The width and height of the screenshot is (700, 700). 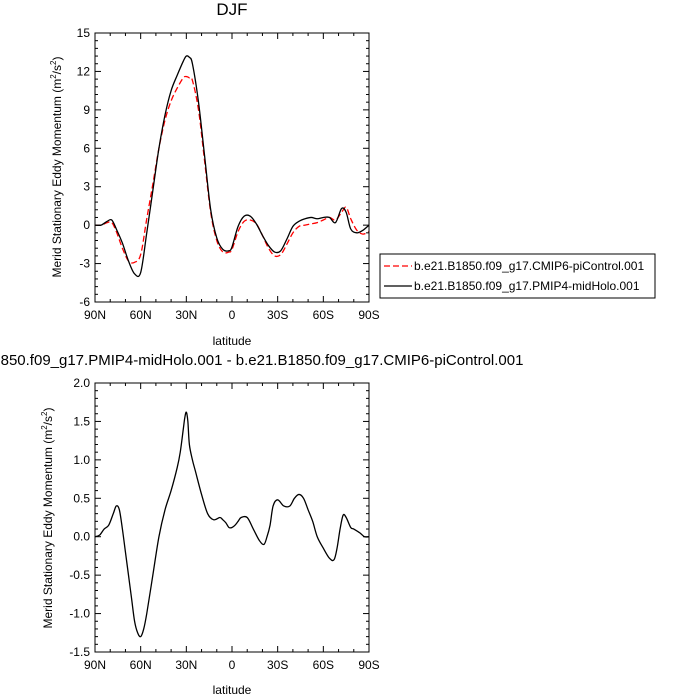 What do you see at coordinates (368, 665) in the screenshot?
I see `bottom-x-tick-label: 90S` at bounding box center [368, 665].